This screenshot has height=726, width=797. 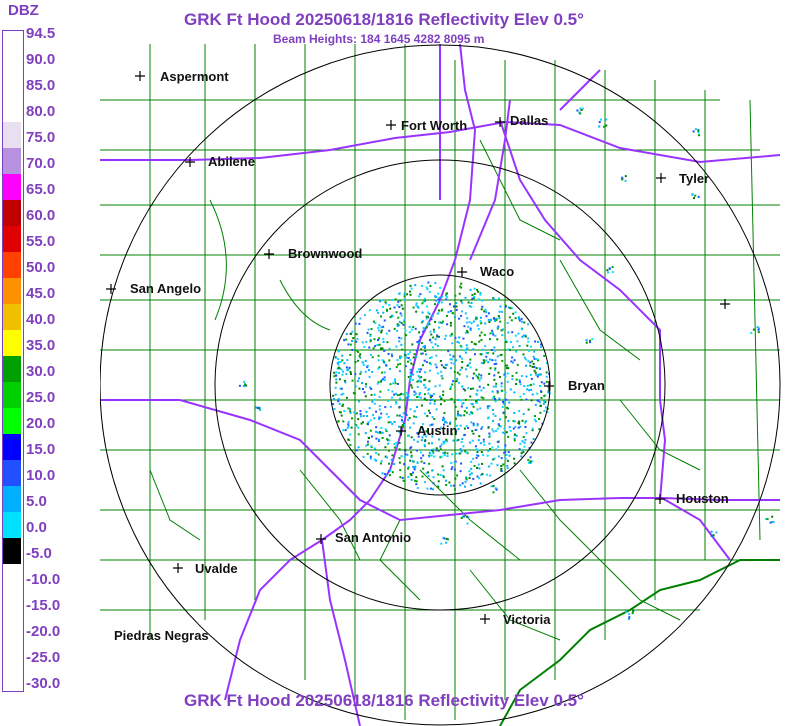 I want to click on color-swatch, so click(x=12, y=551).